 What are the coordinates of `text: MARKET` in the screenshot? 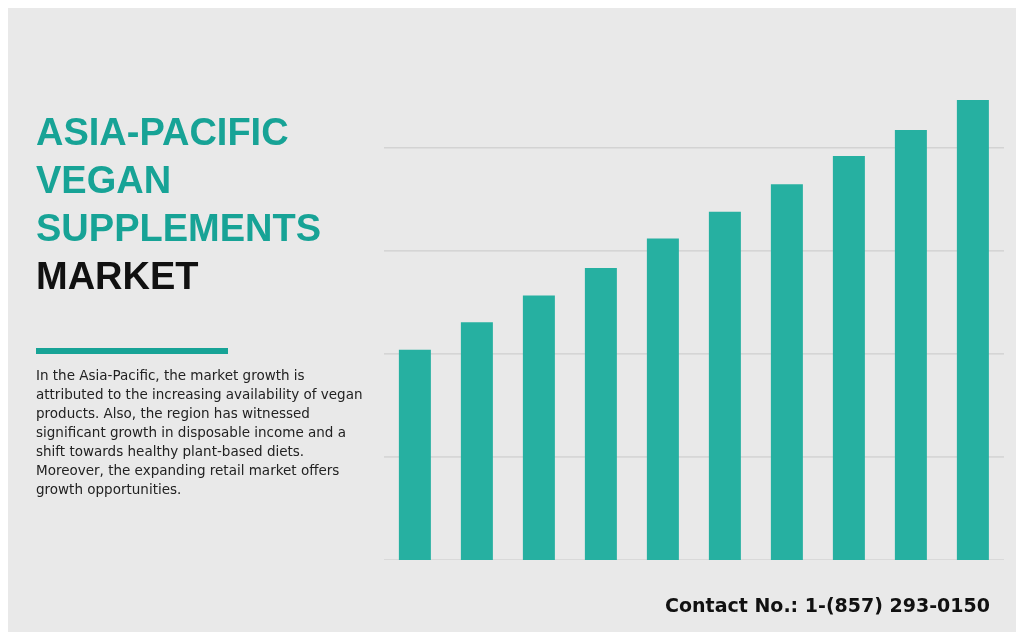 It's located at (118, 276).